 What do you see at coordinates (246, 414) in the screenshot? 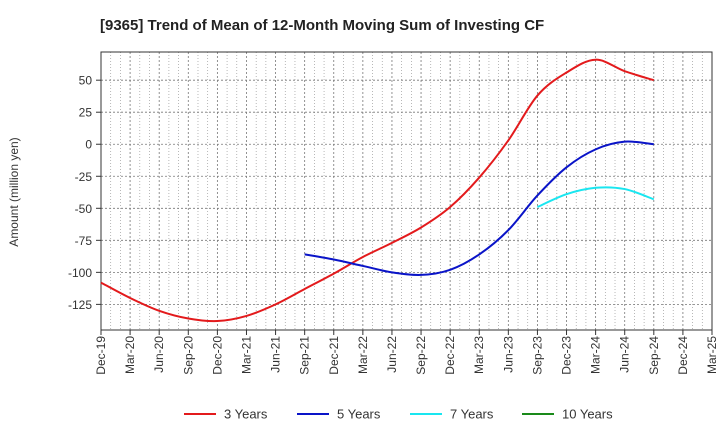
I see `legend-label: 3 Years` at bounding box center [246, 414].